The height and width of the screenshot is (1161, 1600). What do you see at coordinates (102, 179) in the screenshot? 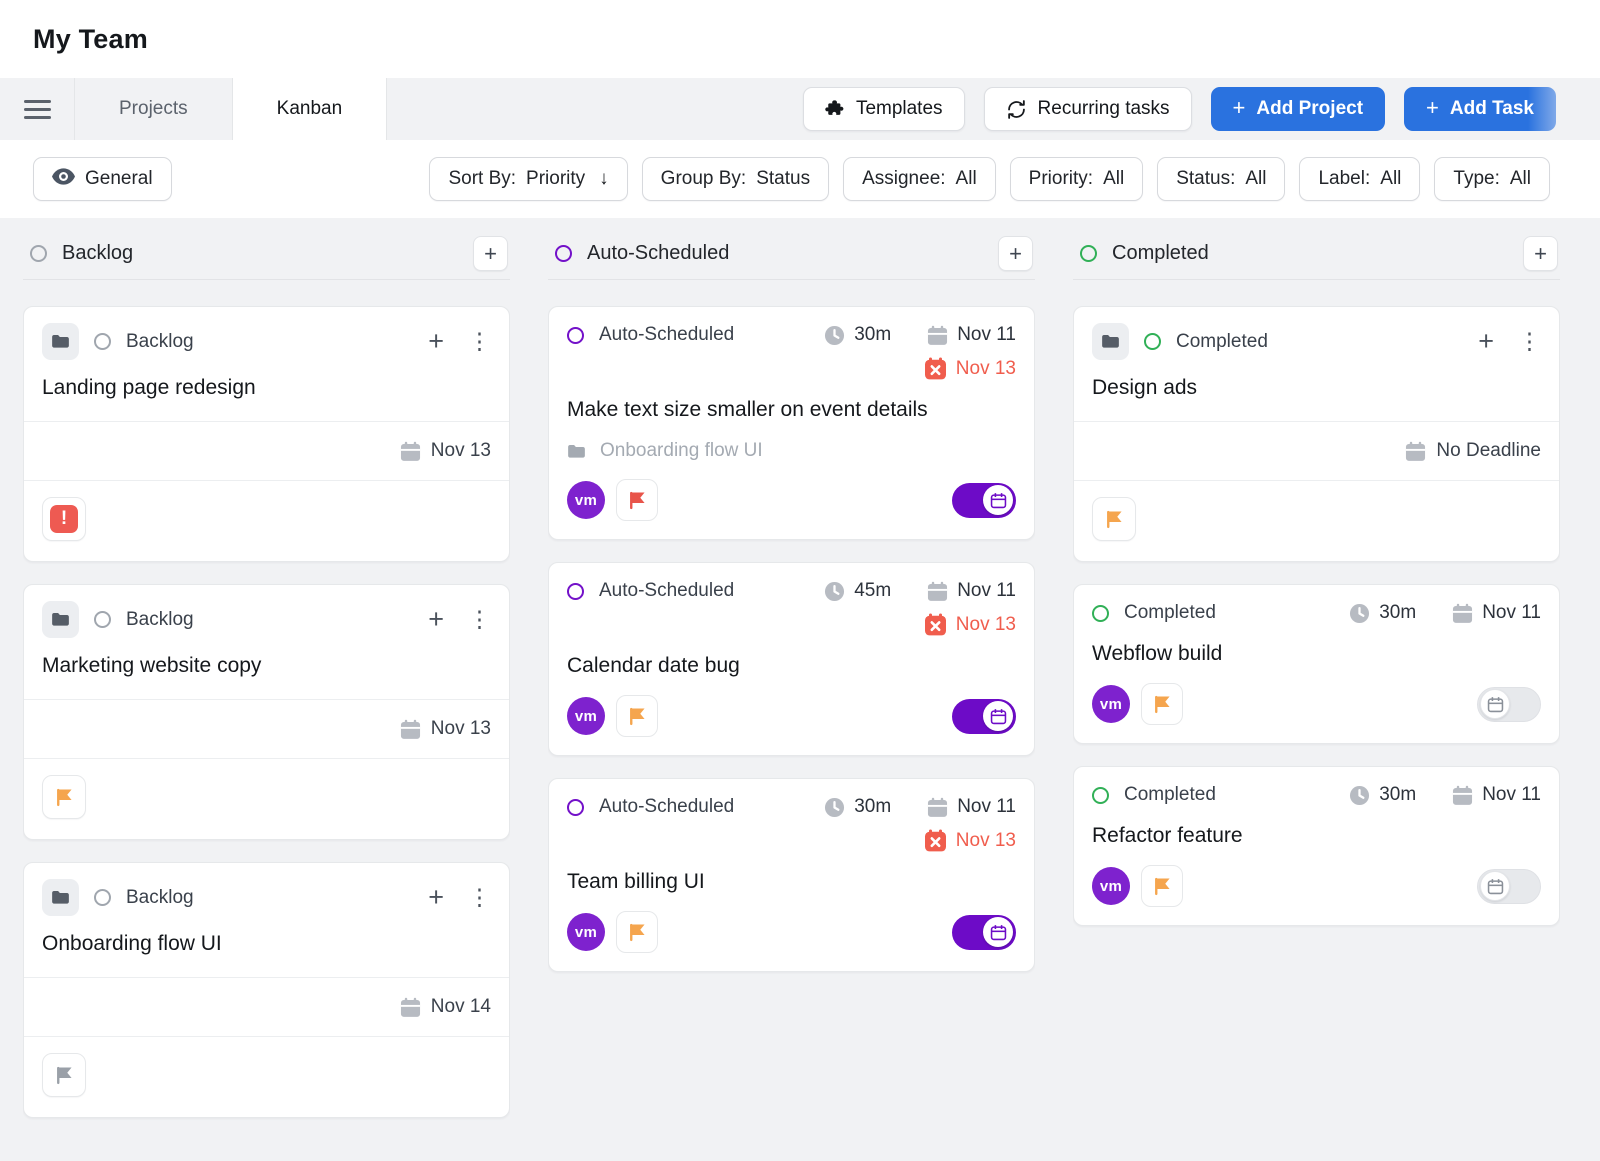
I see `view-selector: General` at bounding box center [102, 179].